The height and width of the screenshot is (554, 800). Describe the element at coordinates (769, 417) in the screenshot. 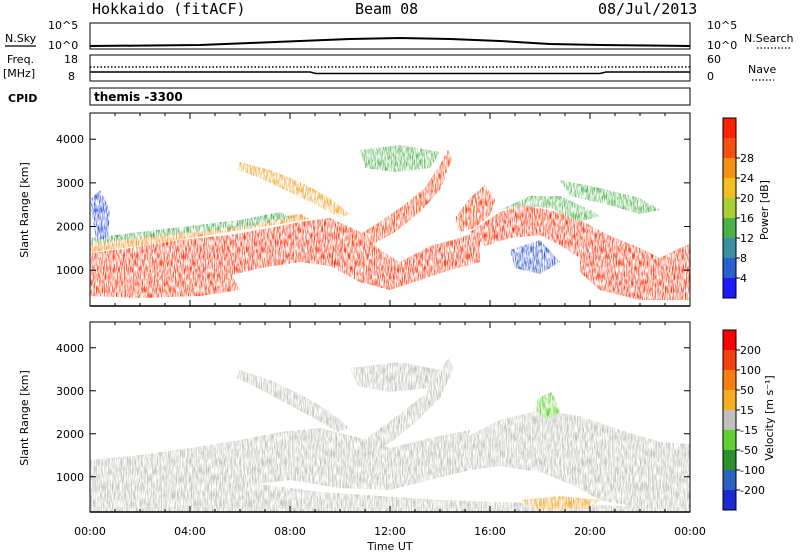

I see `velocity-colorbar-label: Velocity [m s⁻¹]` at that location.